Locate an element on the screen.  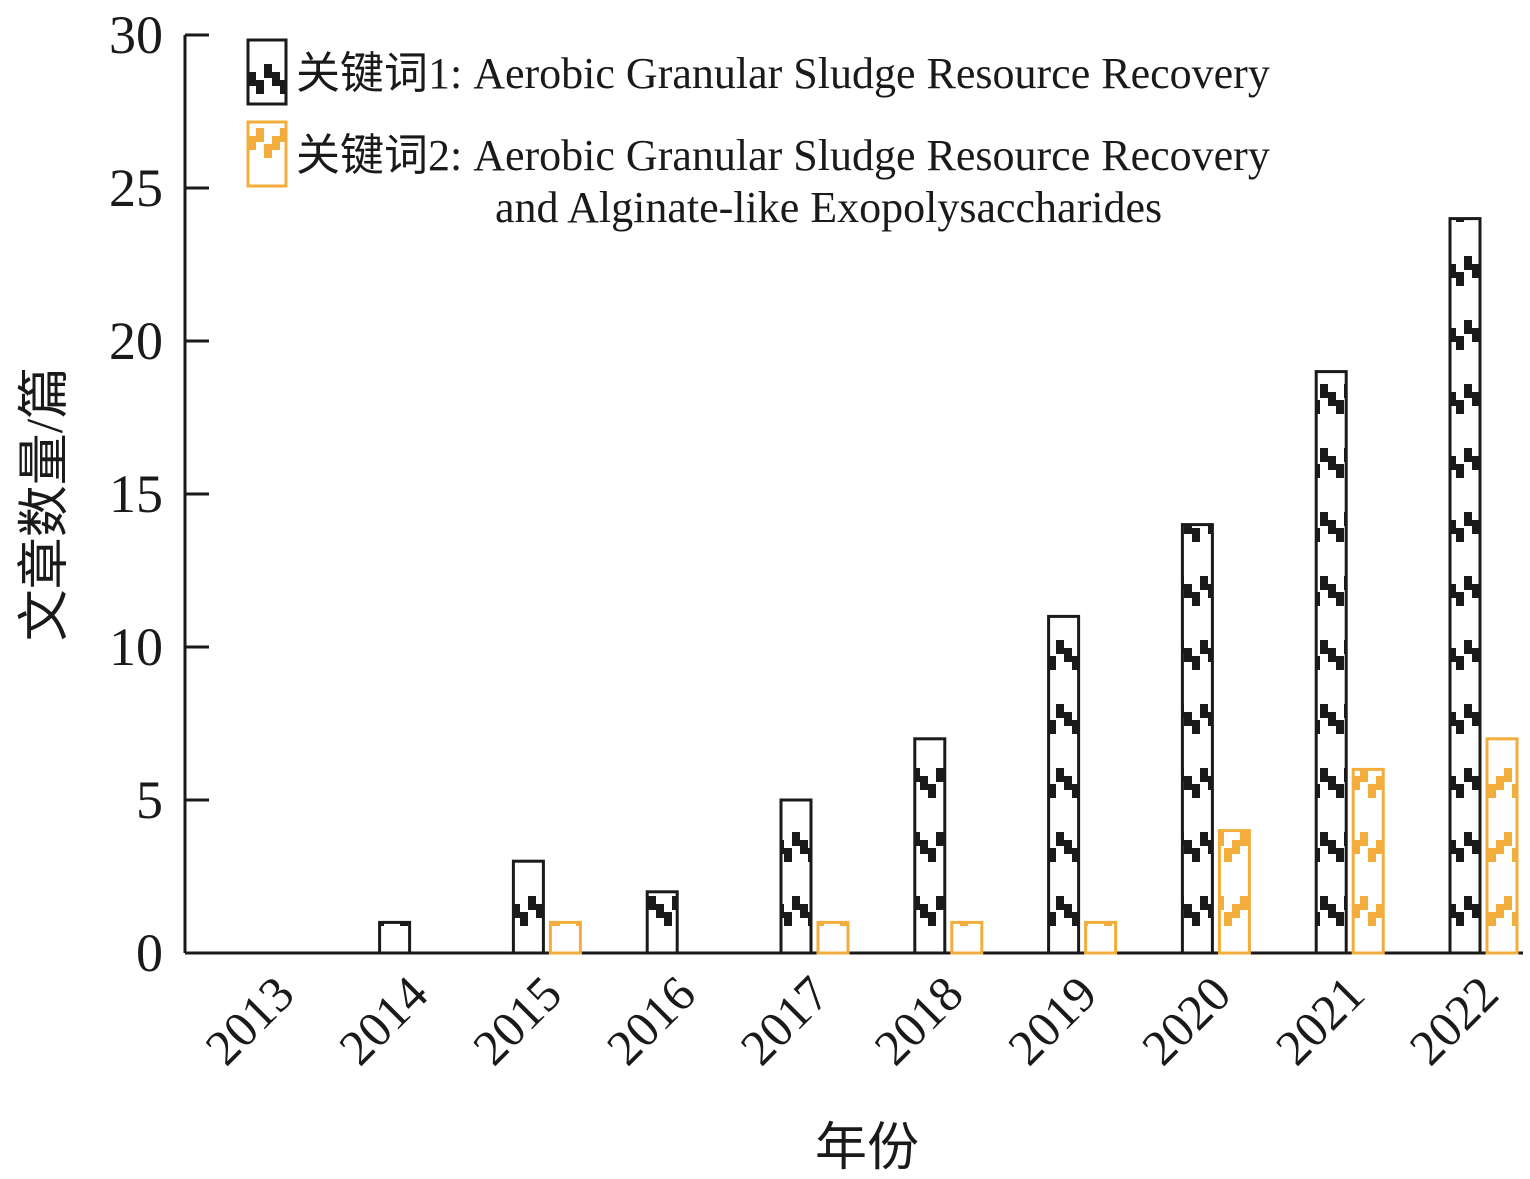
y-tick-label: 10 is located at coordinates (136, 647).